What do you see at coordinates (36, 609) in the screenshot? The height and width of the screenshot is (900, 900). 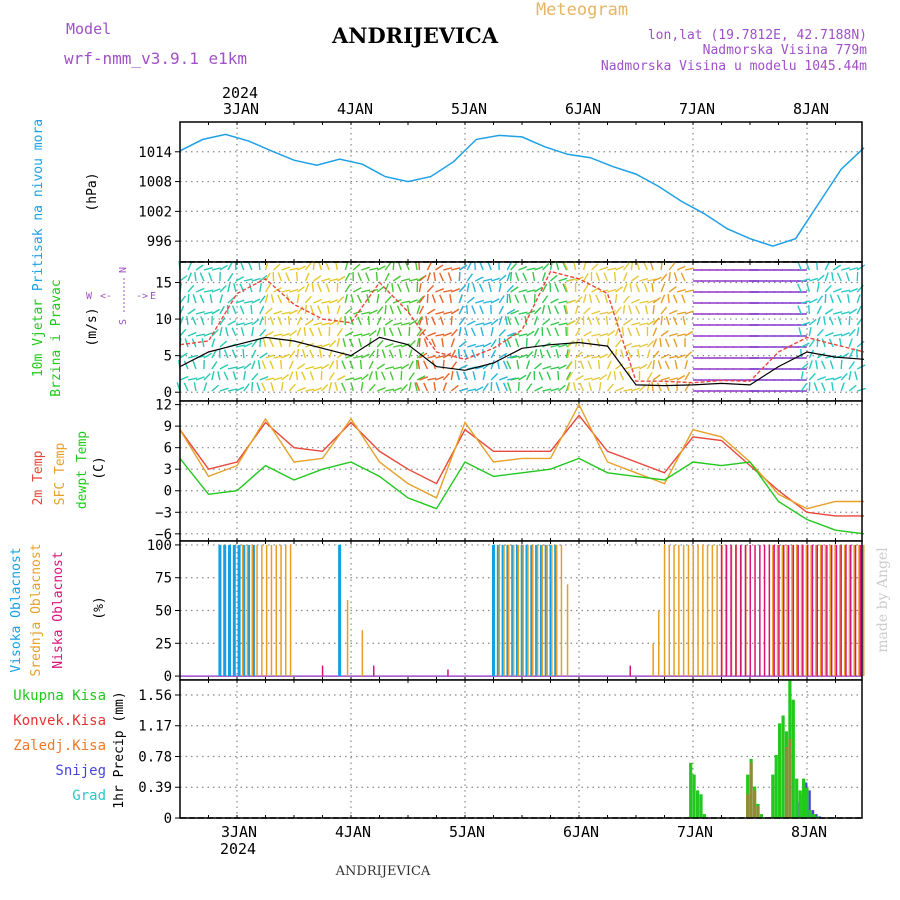 I see `mid-cloud-ylabel: Srednja Oblacnost` at bounding box center [36, 609].